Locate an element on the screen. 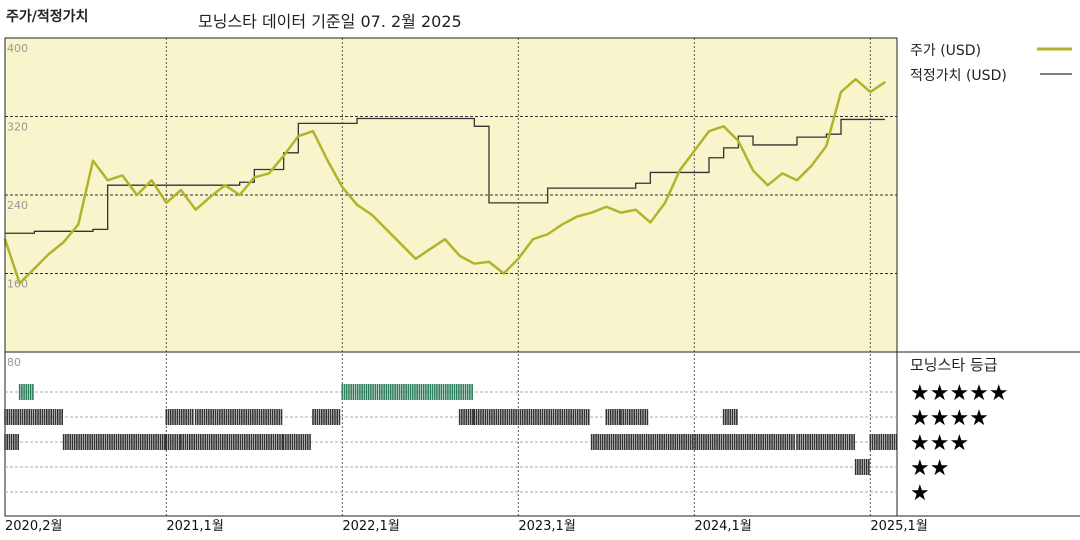 The width and height of the screenshot is (1080, 540). rating-level-label: ★★★ is located at coordinates (939, 443).